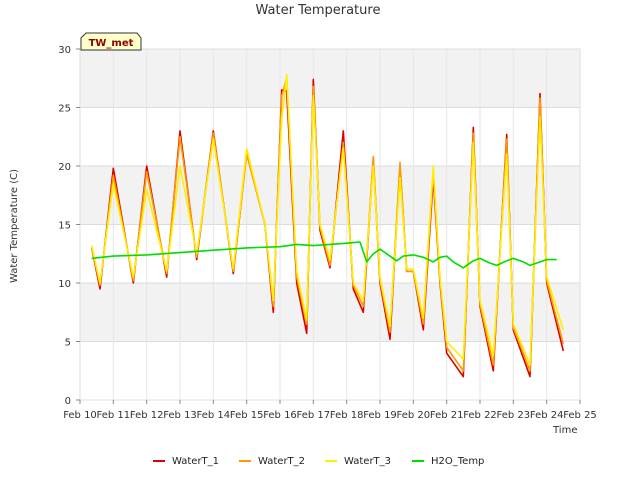 The image size is (640, 480). What do you see at coordinates (280, 415) in the screenshot?
I see `x-tick-label: Feb 16` at bounding box center [280, 415].